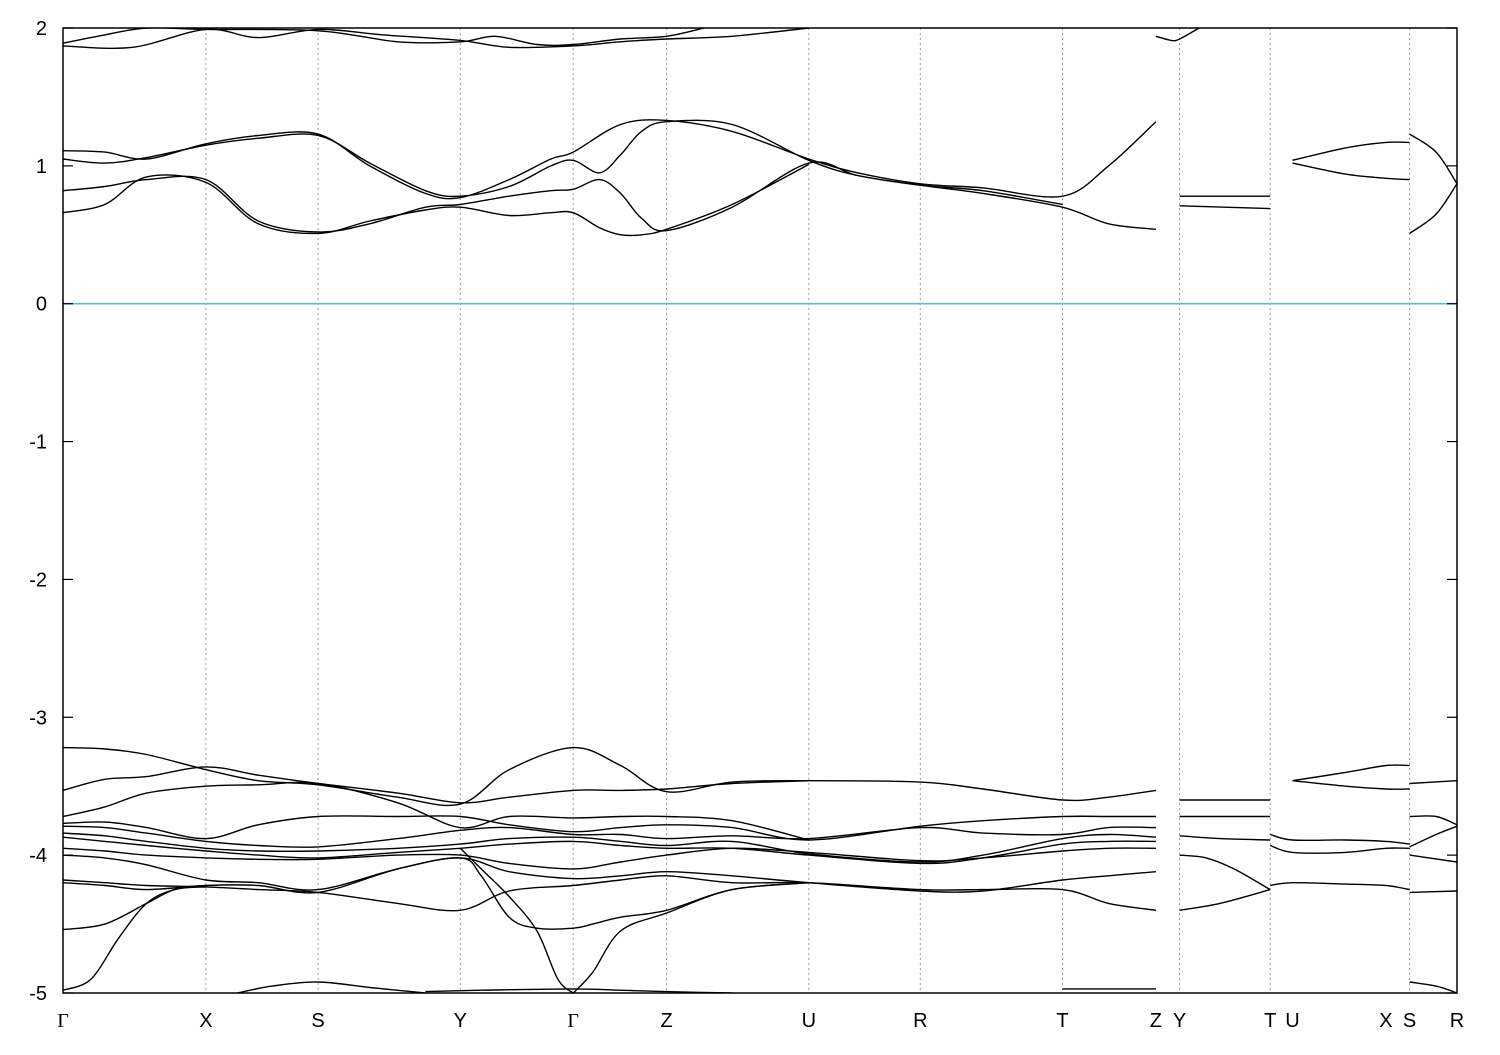 The height and width of the screenshot is (1055, 1500). I want to click on y-tick-label-6: -4, so click(38, 856).